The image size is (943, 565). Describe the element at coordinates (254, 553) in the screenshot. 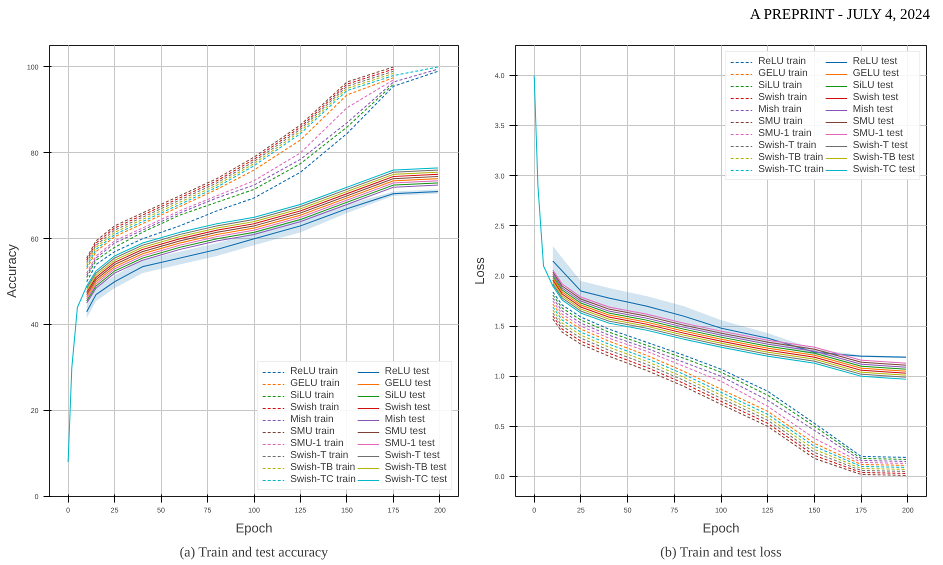

I see `text: (a) Train and test accuracy` at that location.